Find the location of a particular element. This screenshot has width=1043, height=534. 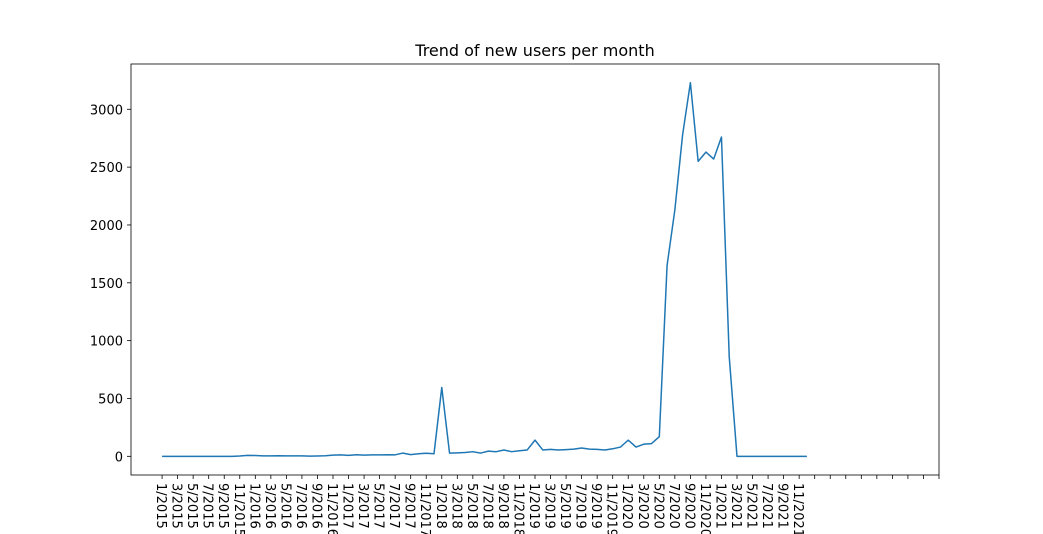

x-tick-label: 5/2017 is located at coordinates (378, 506).